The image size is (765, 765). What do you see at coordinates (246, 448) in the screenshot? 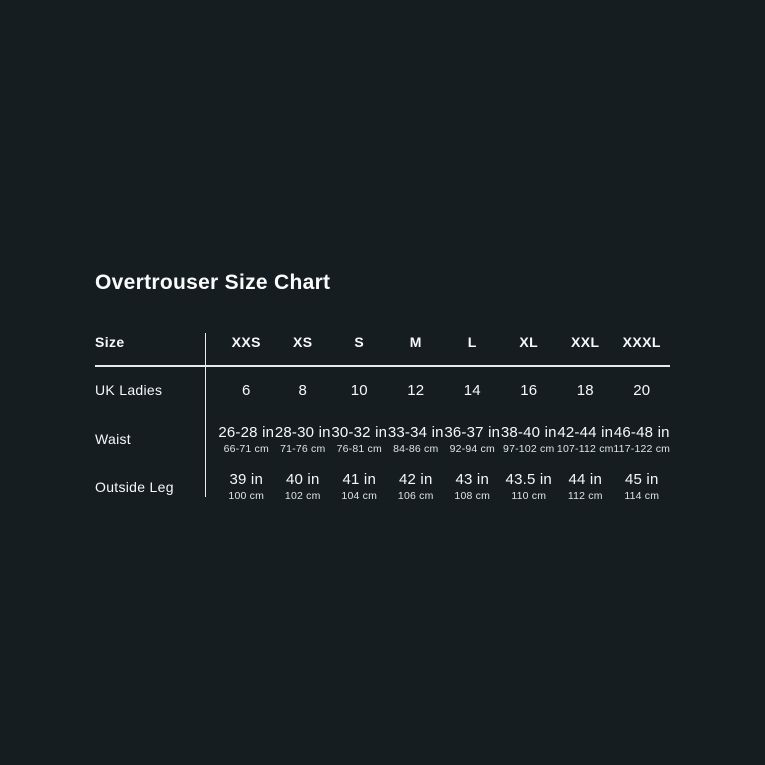
I see `waist-cm-value: 66-71 cm` at bounding box center [246, 448].